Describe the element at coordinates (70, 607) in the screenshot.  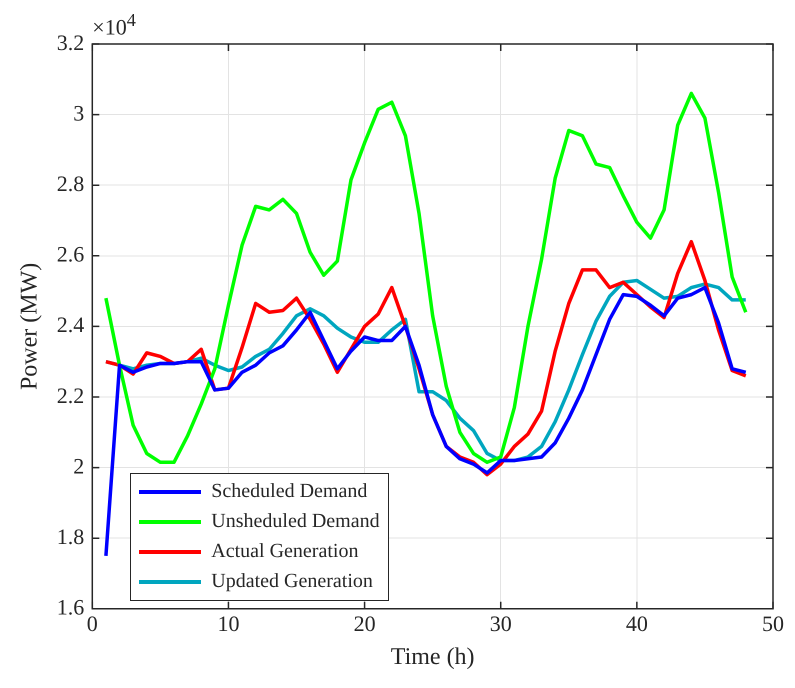
I see `y-tick-label: 1.6` at that location.